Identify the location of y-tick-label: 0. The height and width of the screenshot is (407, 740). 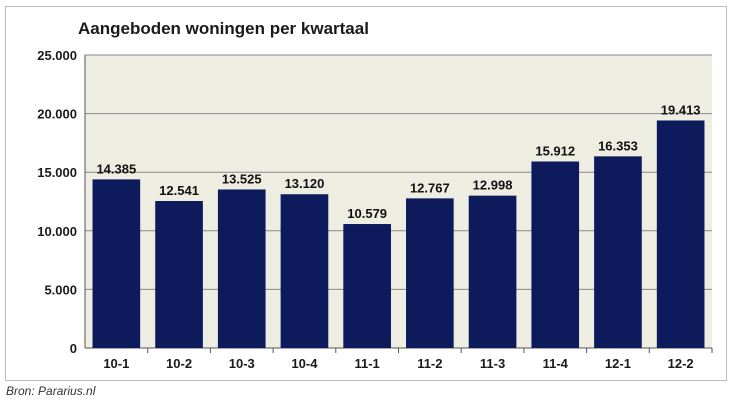
(73, 348).